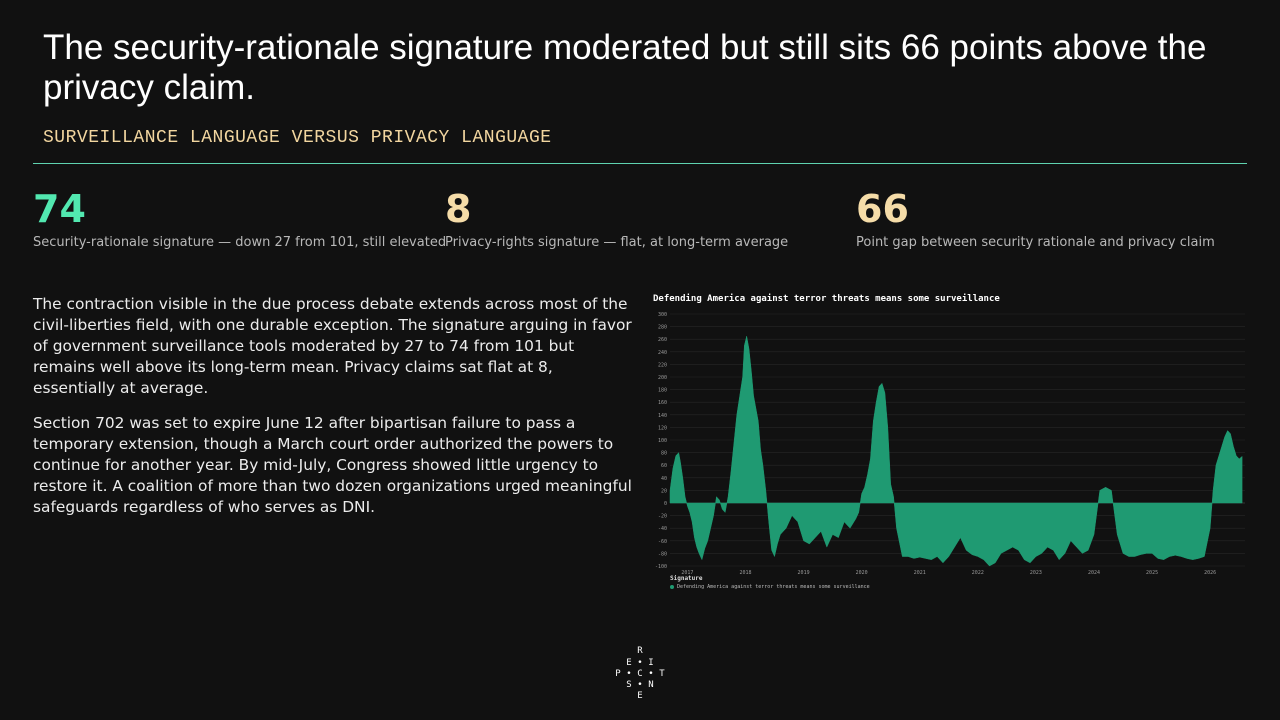 Image resolution: width=1280 pixels, height=720 pixels. What do you see at coordinates (662, 674) in the screenshot?
I see `logo-letter: T` at bounding box center [662, 674].